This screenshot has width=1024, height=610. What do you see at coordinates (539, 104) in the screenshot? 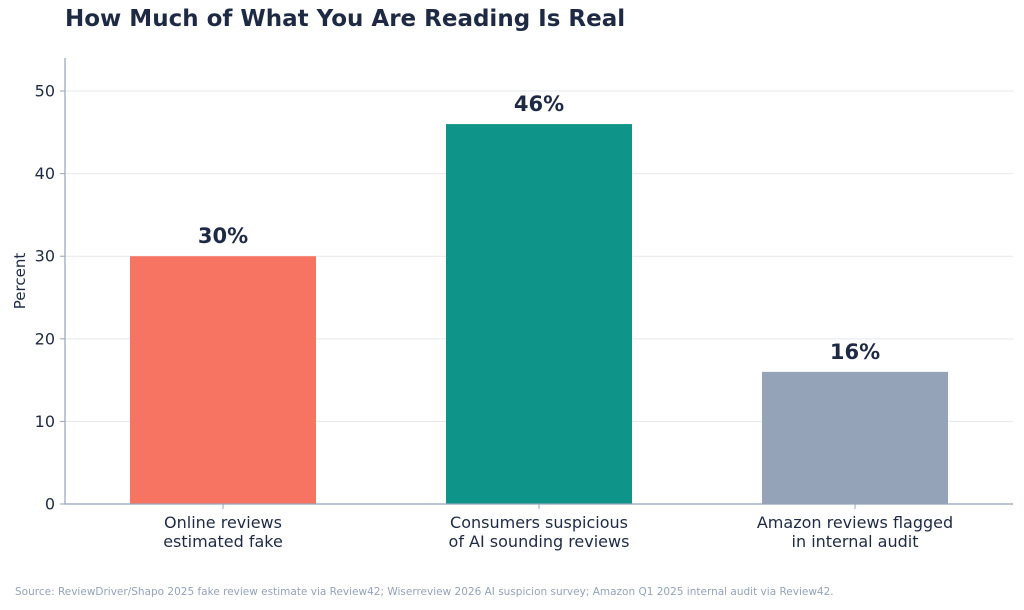
I see `data-label: 46%` at bounding box center [539, 104].